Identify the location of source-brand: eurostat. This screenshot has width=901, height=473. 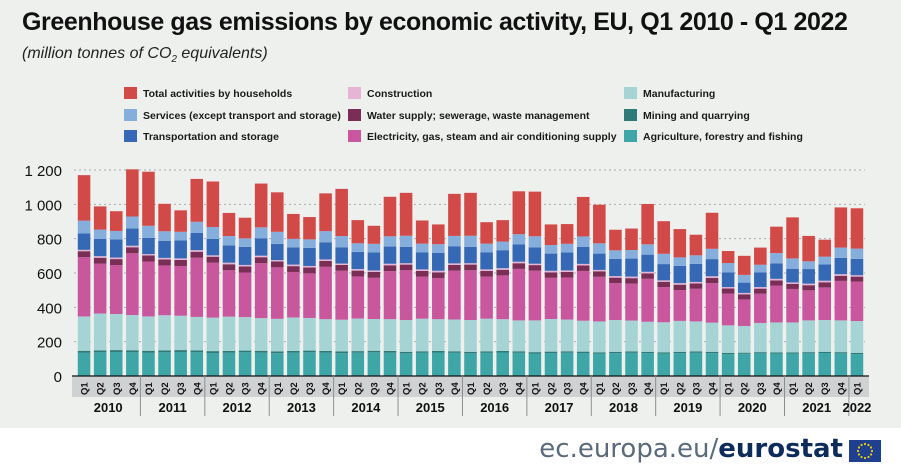
(780, 449).